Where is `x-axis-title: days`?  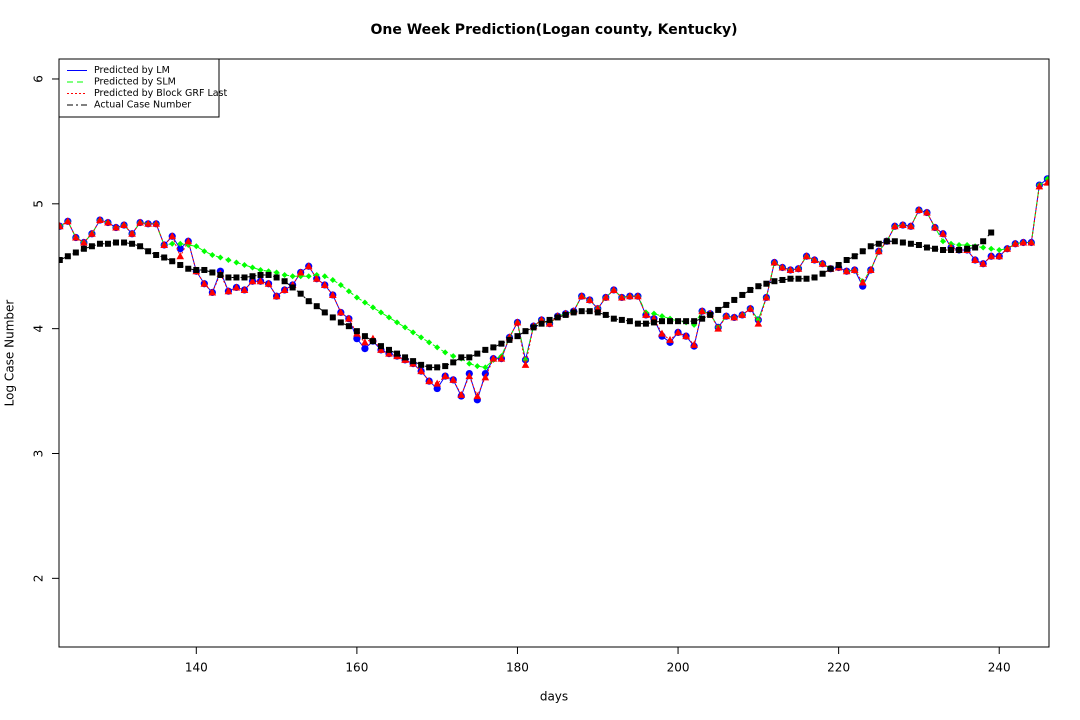
x-axis-title: days is located at coordinates (554, 697).